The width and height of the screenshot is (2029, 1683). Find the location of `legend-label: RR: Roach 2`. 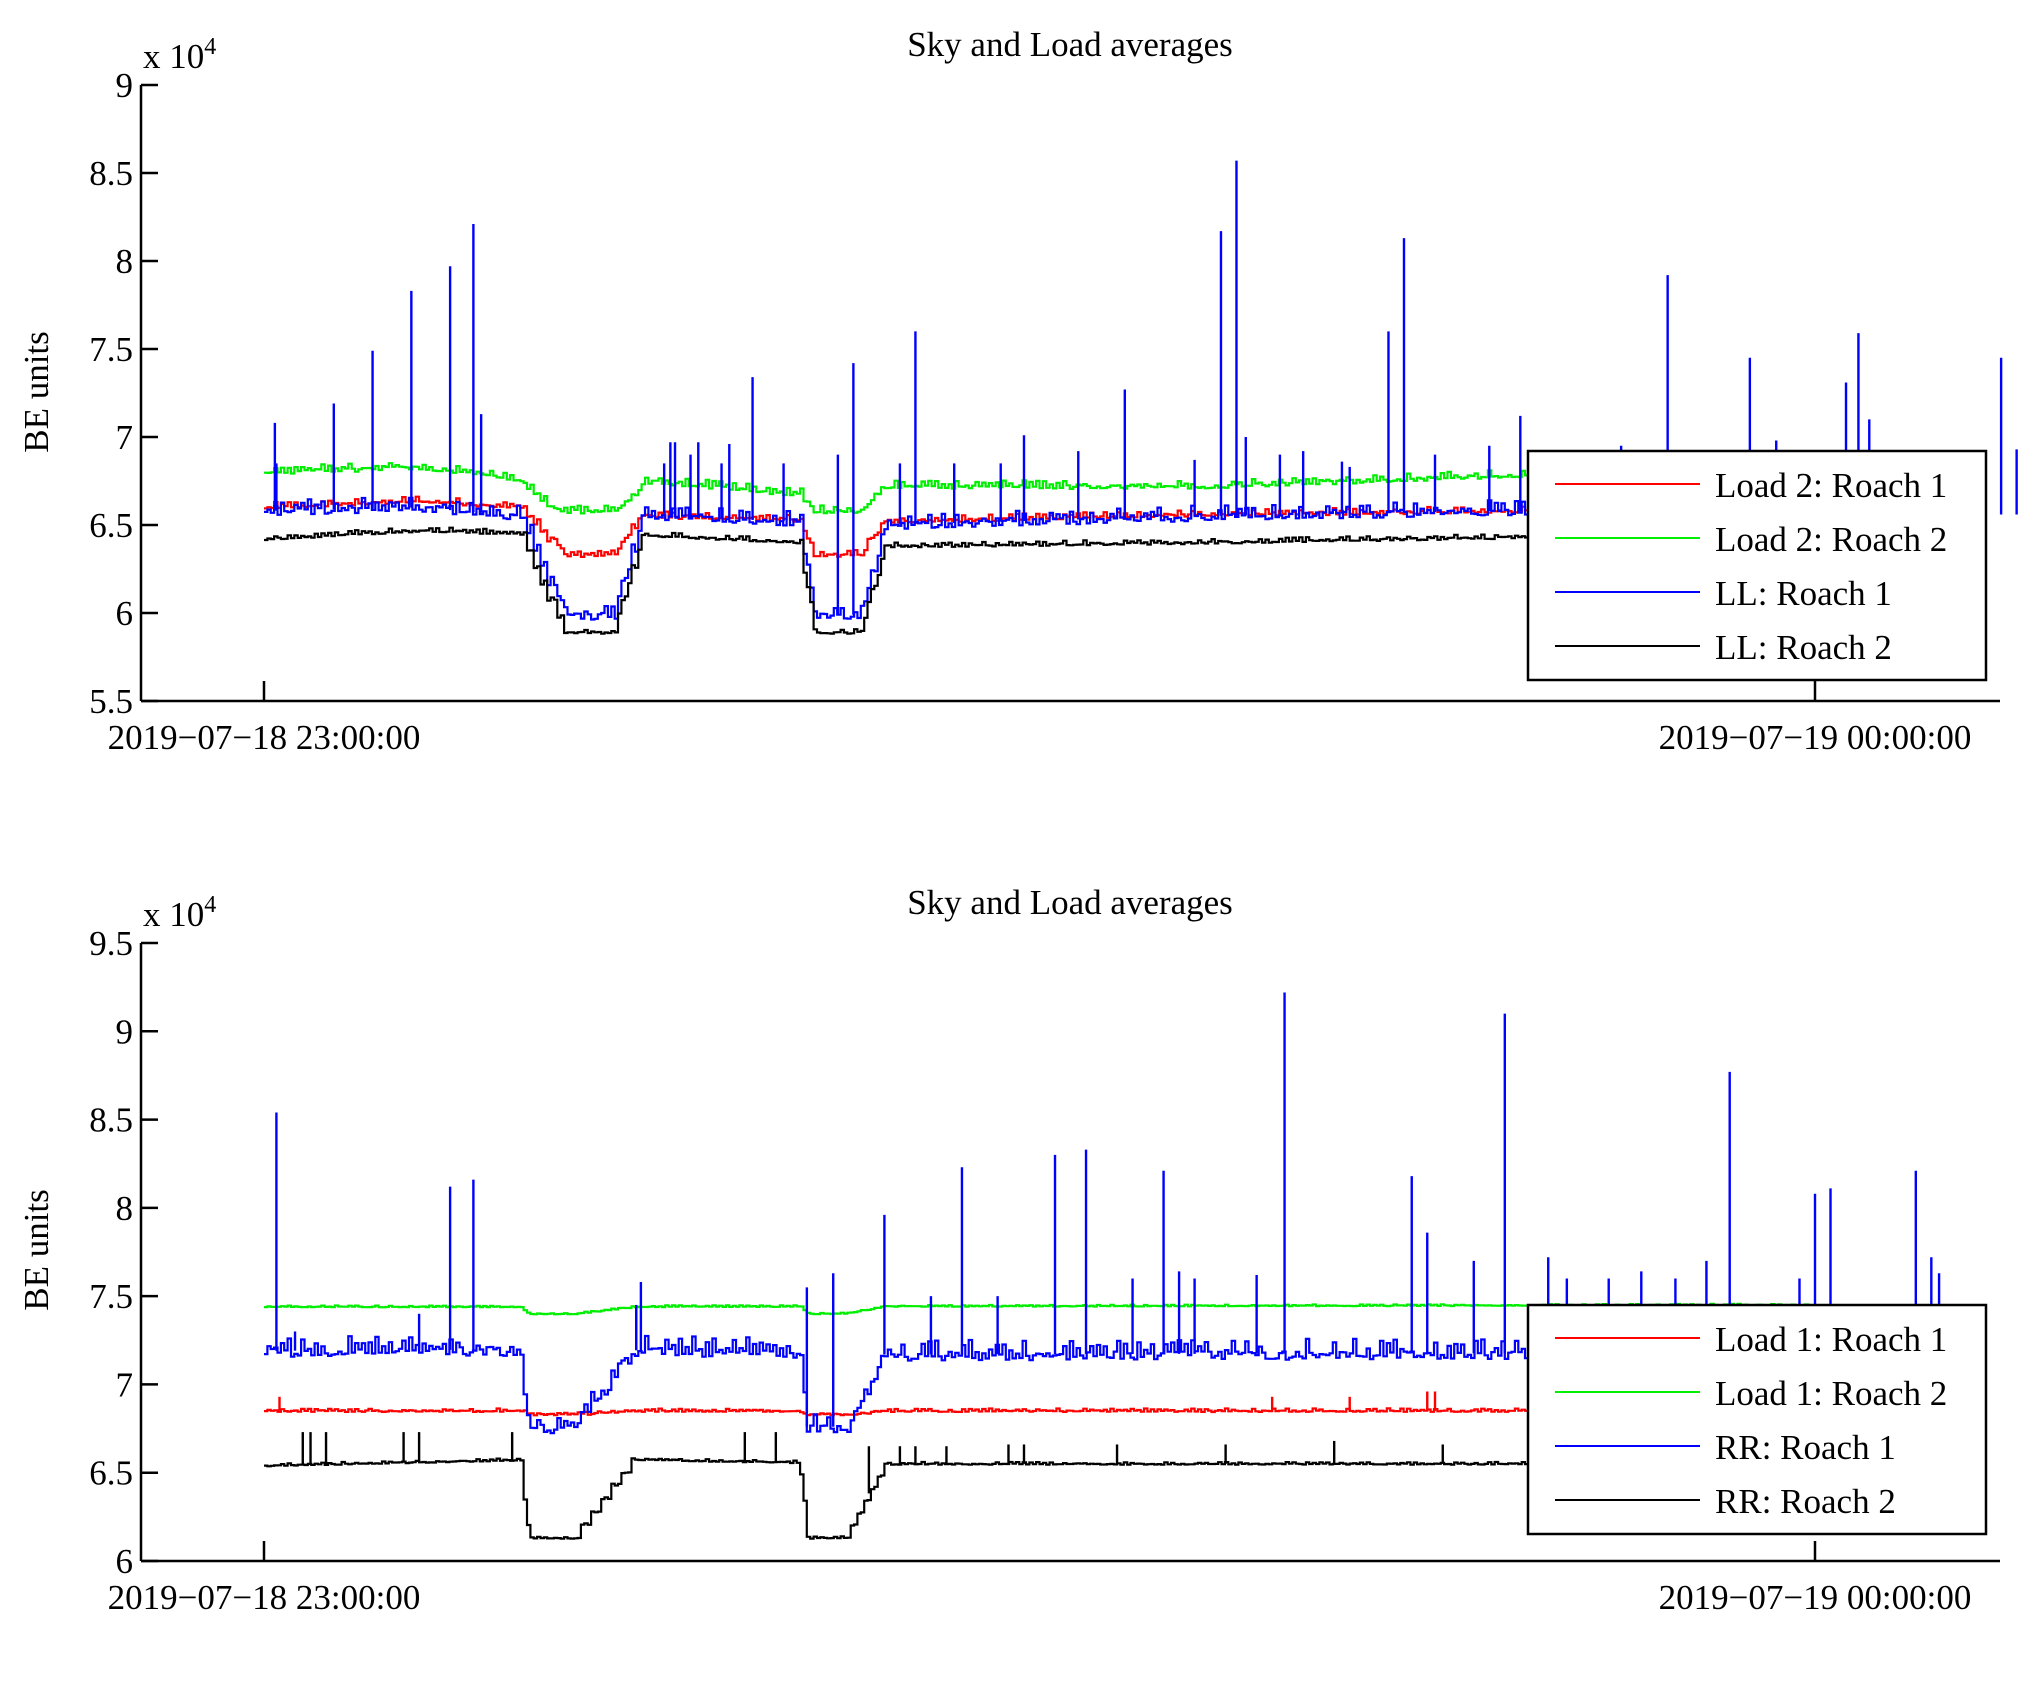

legend-label: RR: Roach 2 is located at coordinates (1805, 1501).